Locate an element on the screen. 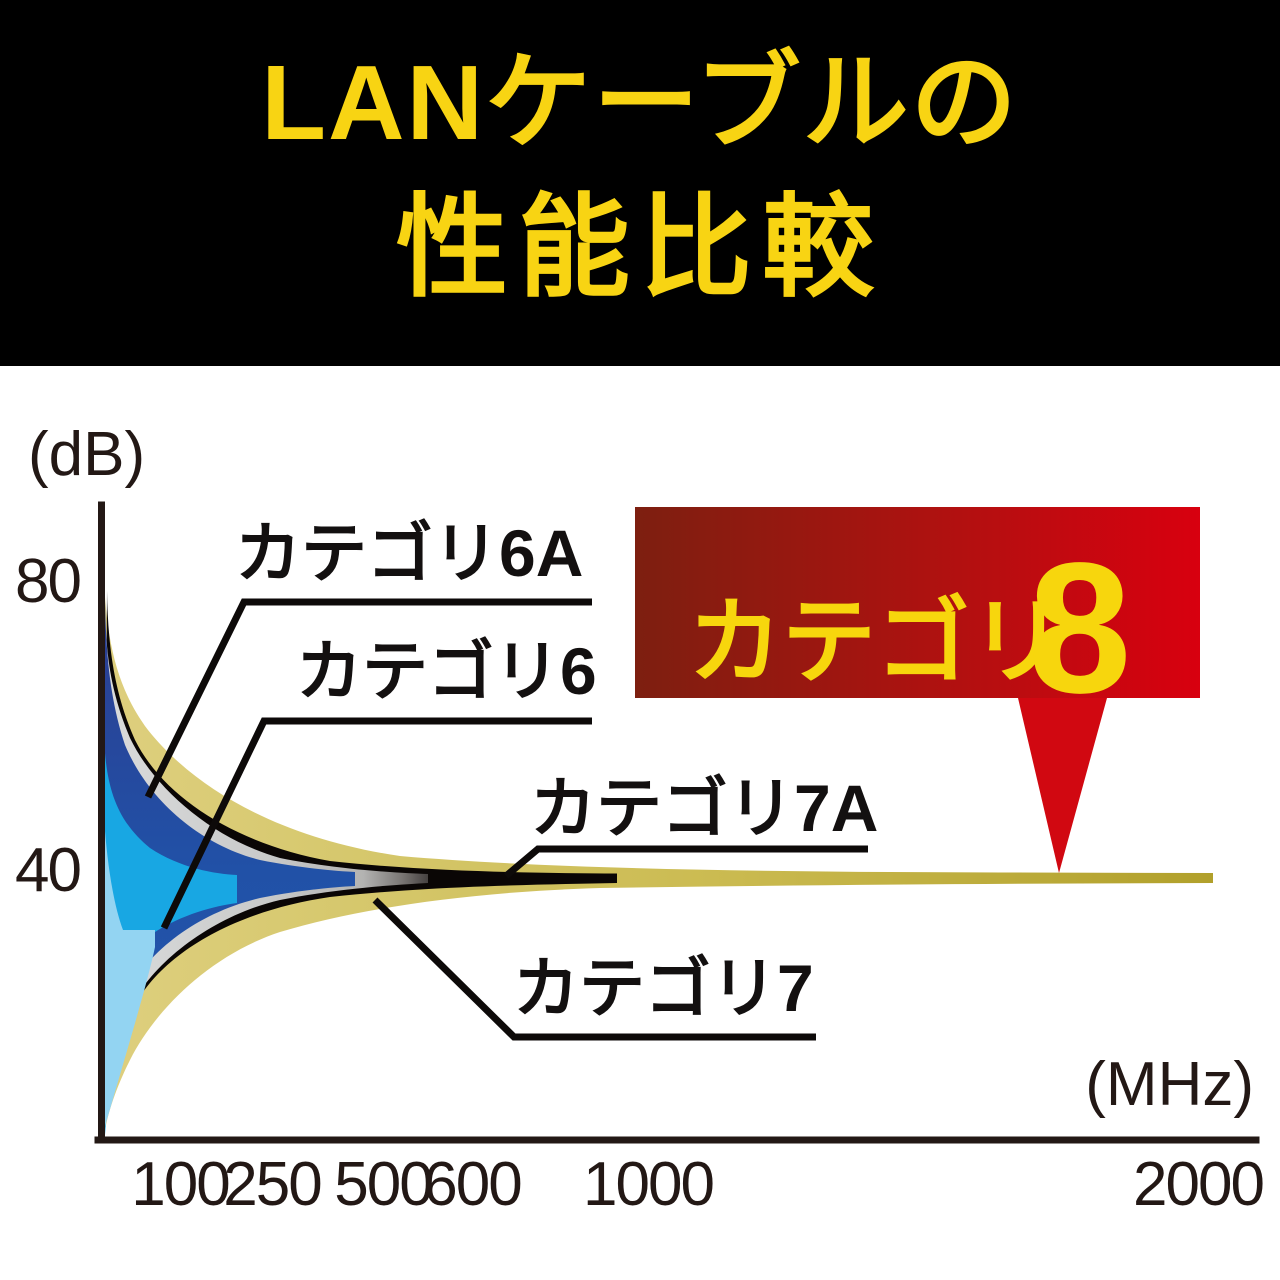  callout-line-cat6a is located at coordinates (368, 698).